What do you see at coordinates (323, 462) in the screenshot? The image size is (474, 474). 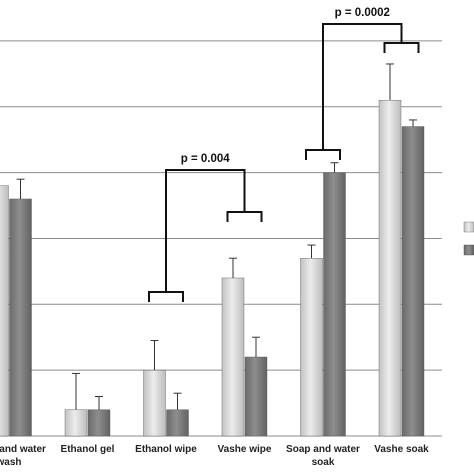 I see `category-label: soak` at bounding box center [323, 462].